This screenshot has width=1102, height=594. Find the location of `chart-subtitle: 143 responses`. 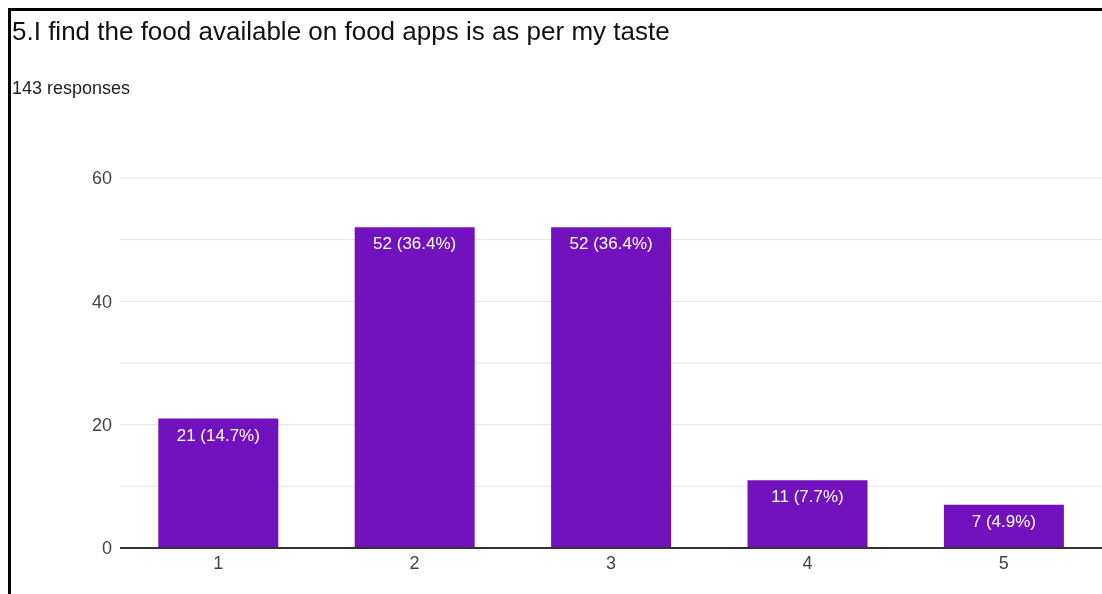

chart-subtitle: 143 responses is located at coordinates (71, 88).